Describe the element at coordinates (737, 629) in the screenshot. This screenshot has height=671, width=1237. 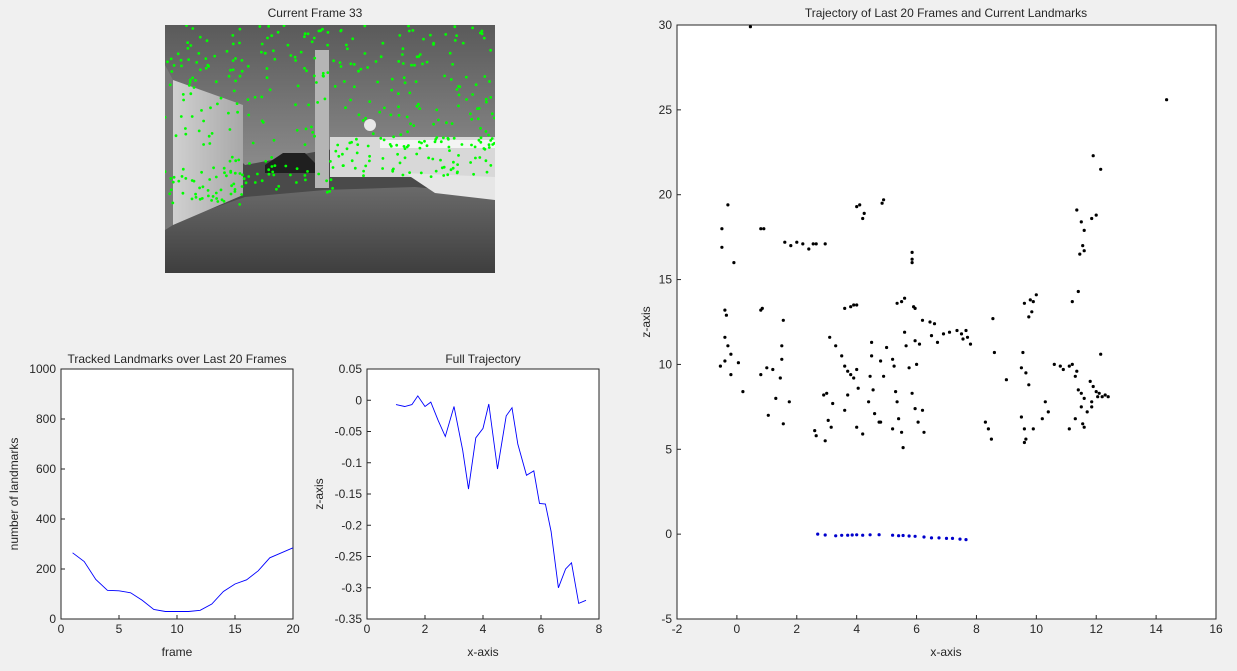
I see `x-tick-label: 0` at that location.